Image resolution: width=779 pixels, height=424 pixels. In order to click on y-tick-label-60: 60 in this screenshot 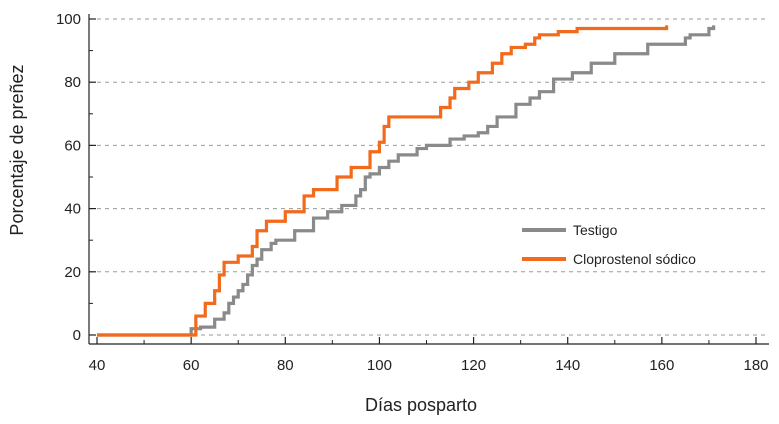, I will do `click(72, 145)`.